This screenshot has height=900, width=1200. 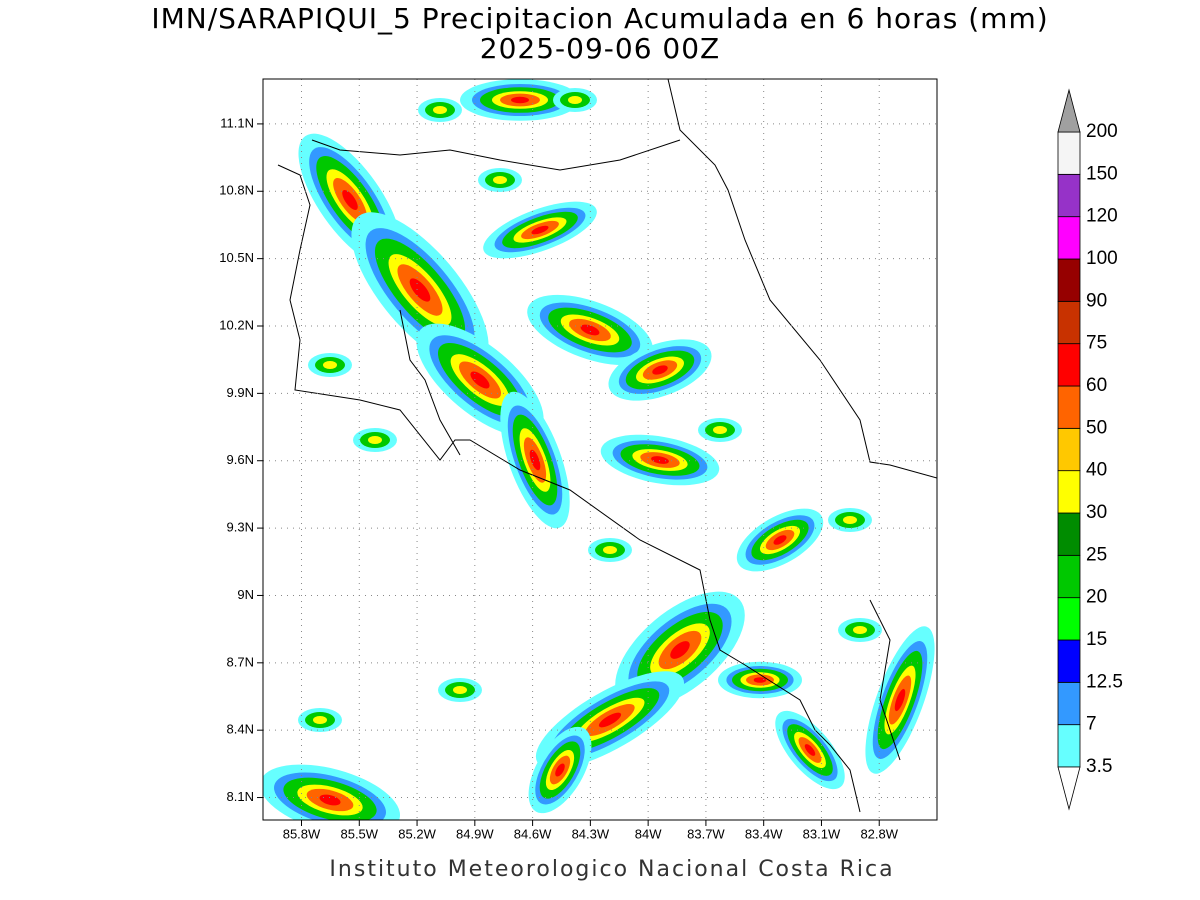 What do you see at coordinates (245, 594) in the screenshot?
I see `lat-tick-label: 9N` at bounding box center [245, 594].